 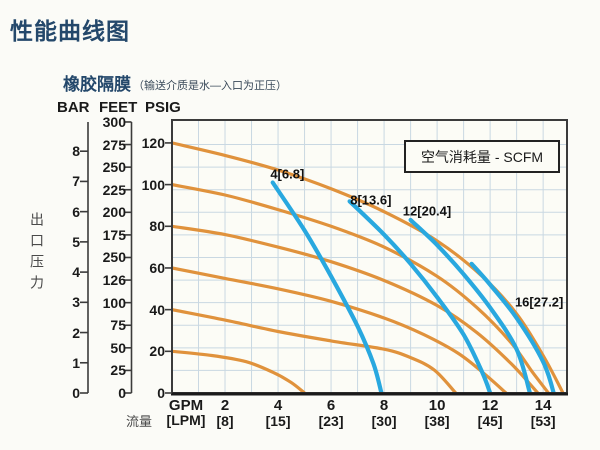 I want to click on air-consumption-4-scfm, so click(x=327, y=286).